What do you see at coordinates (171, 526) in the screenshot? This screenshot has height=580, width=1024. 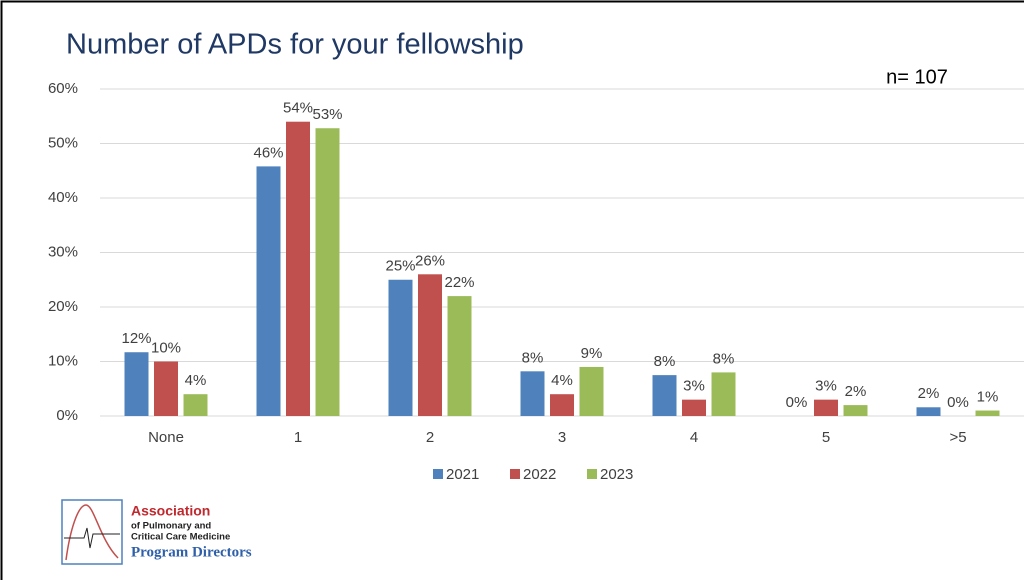 I see `logo-text: of Pulmonary and` at bounding box center [171, 526].